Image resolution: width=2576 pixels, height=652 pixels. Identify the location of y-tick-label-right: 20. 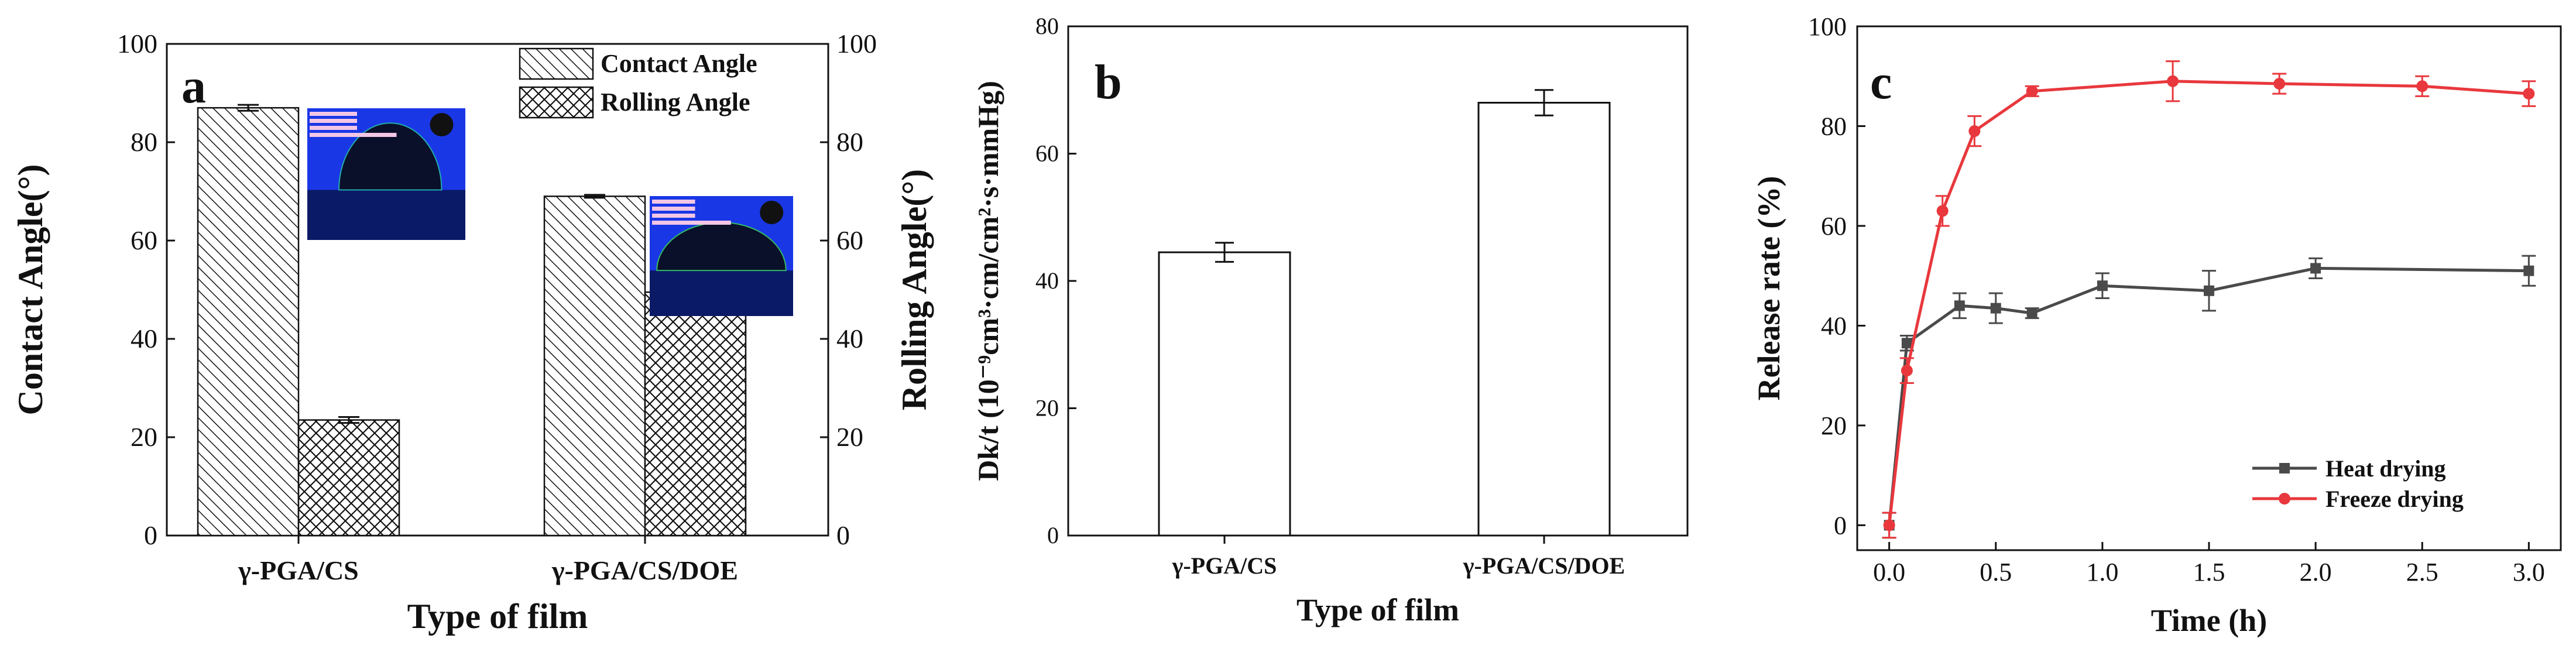
(850, 437).